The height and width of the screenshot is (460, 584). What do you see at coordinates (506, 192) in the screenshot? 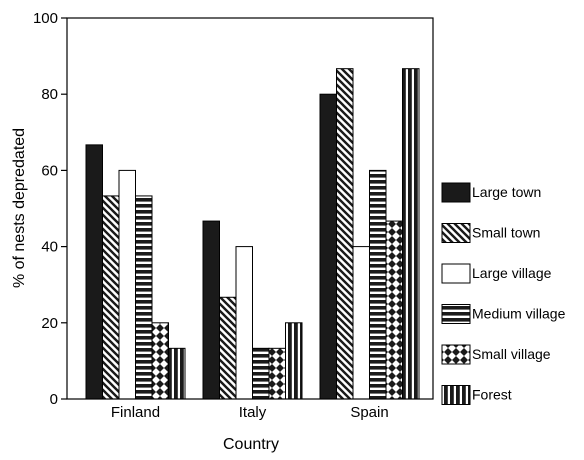
I see `legend-label-large-town: Large town` at bounding box center [506, 192].